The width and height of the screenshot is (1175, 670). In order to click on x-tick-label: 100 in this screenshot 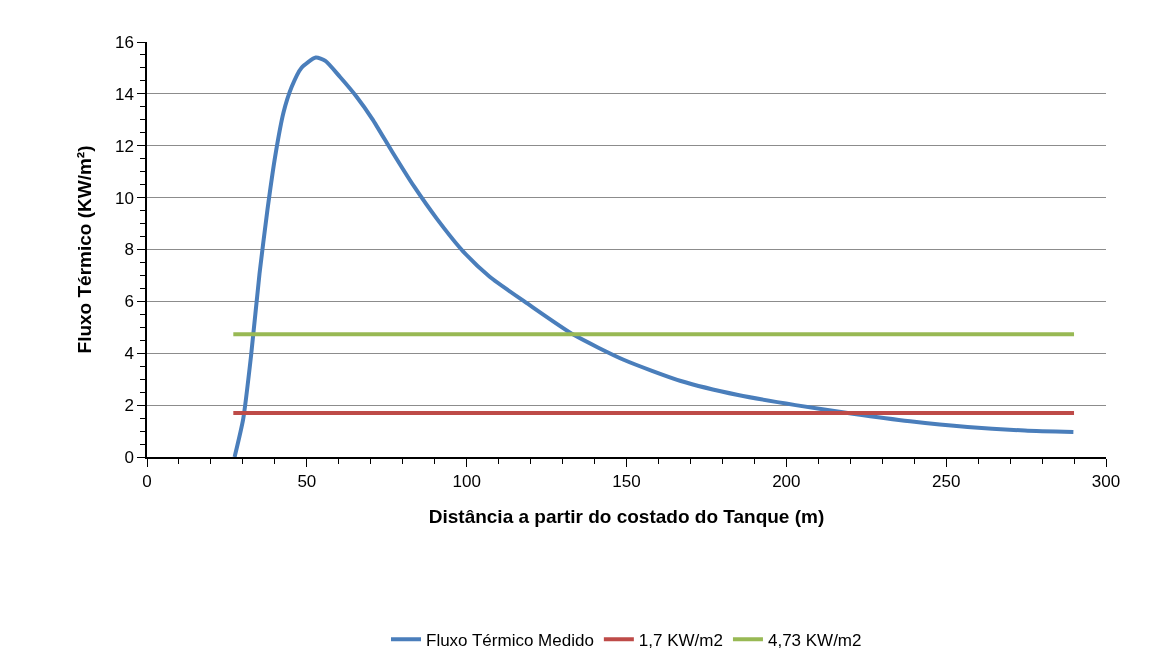, I will do `click(466, 482)`.